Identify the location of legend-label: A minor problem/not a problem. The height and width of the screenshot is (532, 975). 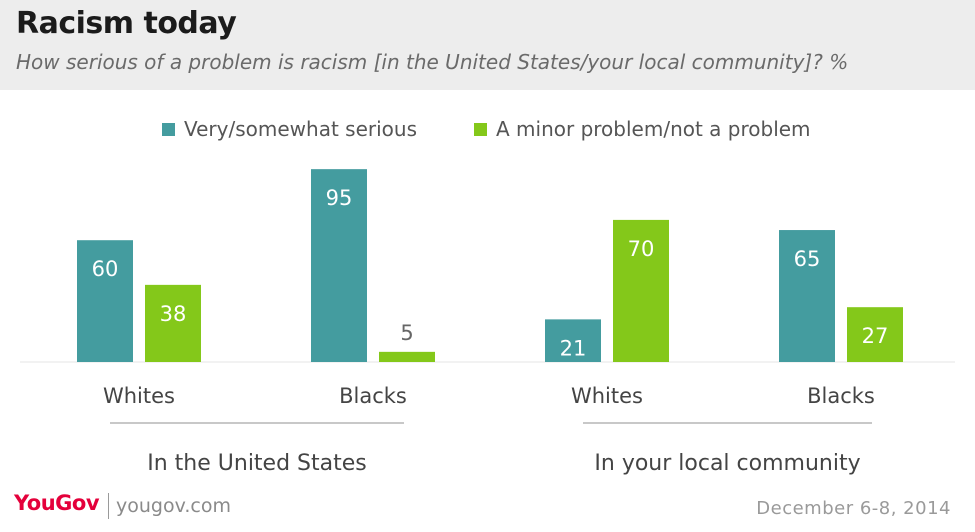
(653, 129).